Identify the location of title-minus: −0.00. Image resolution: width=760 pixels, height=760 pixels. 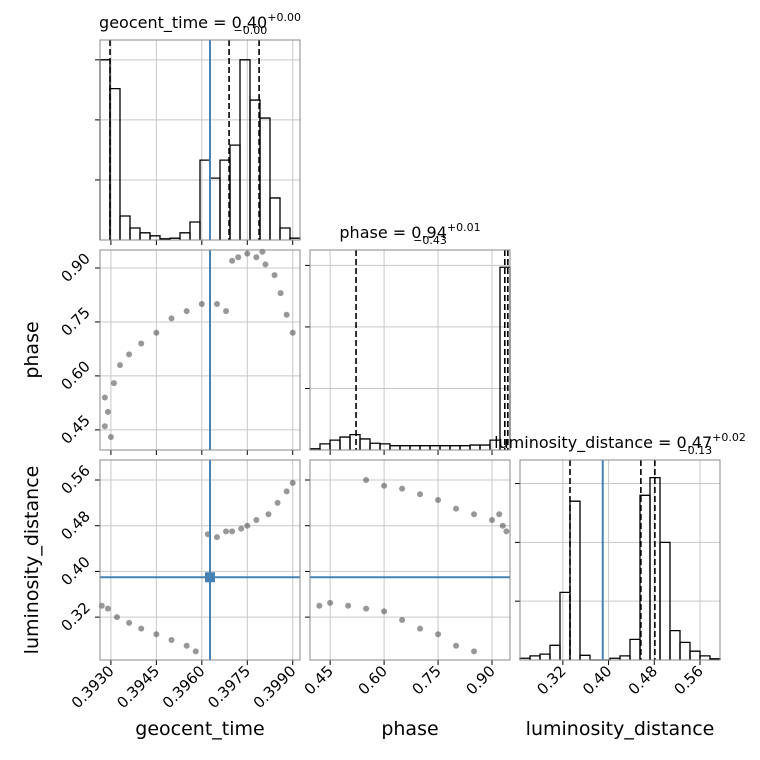
(251, 30).